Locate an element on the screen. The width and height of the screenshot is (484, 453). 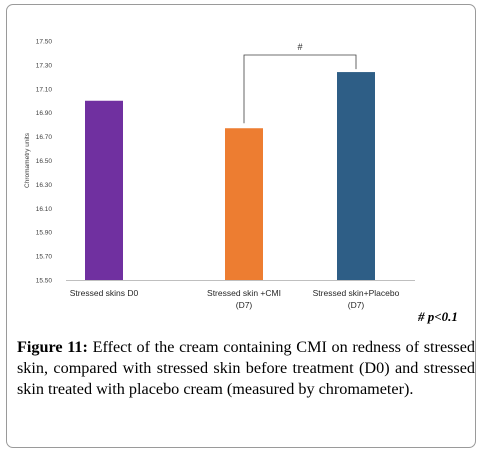
y-tick-label: 17.10 is located at coordinates (44, 89).